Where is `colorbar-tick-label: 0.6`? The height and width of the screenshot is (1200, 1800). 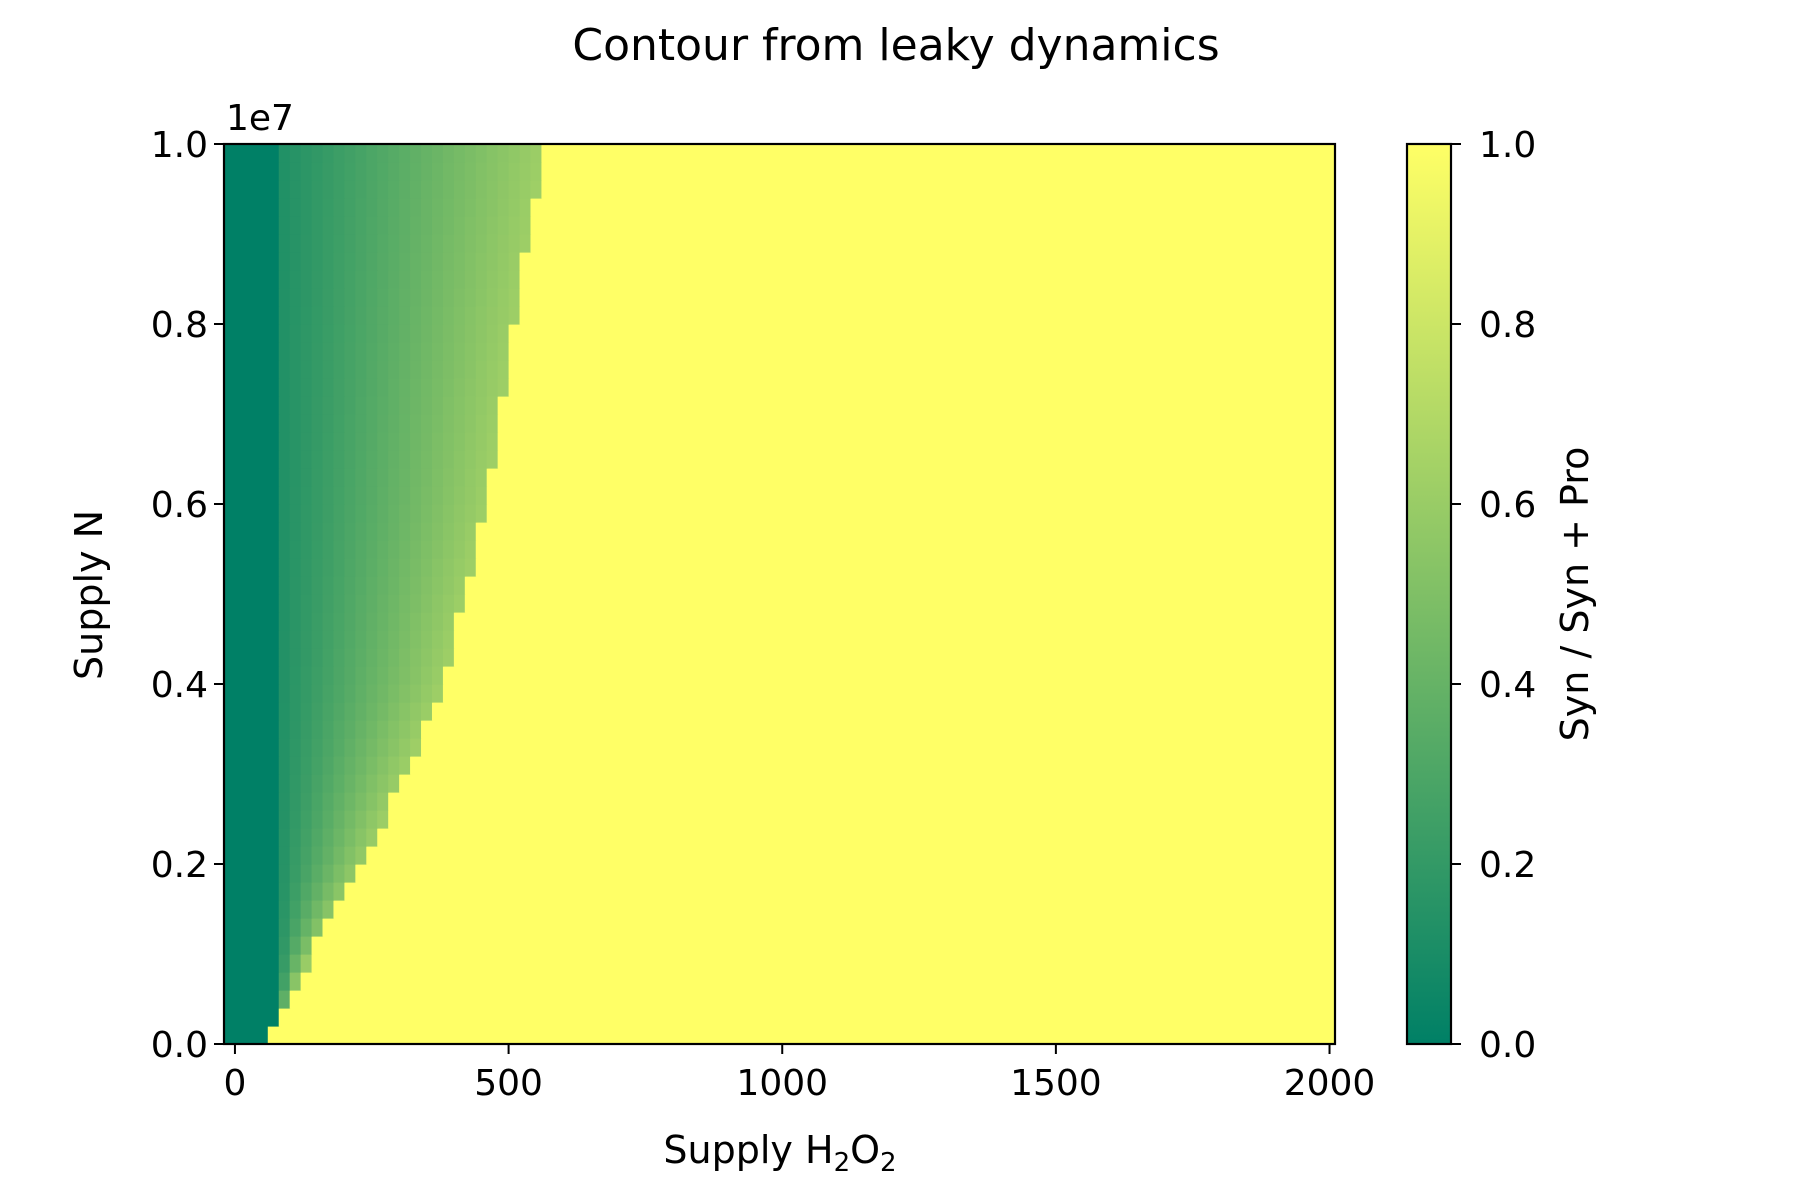
colorbar-tick-label: 0.6 is located at coordinates (1507, 505).